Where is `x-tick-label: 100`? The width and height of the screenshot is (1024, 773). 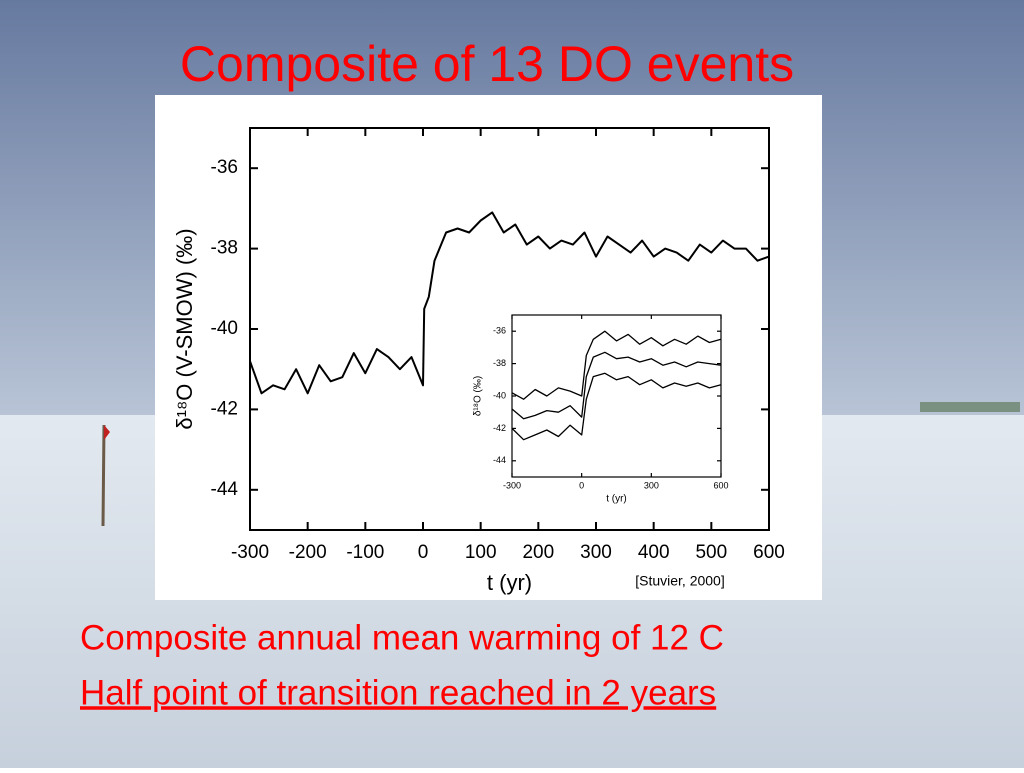
x-tick-label: 100 is located at coordinates (481, 552).